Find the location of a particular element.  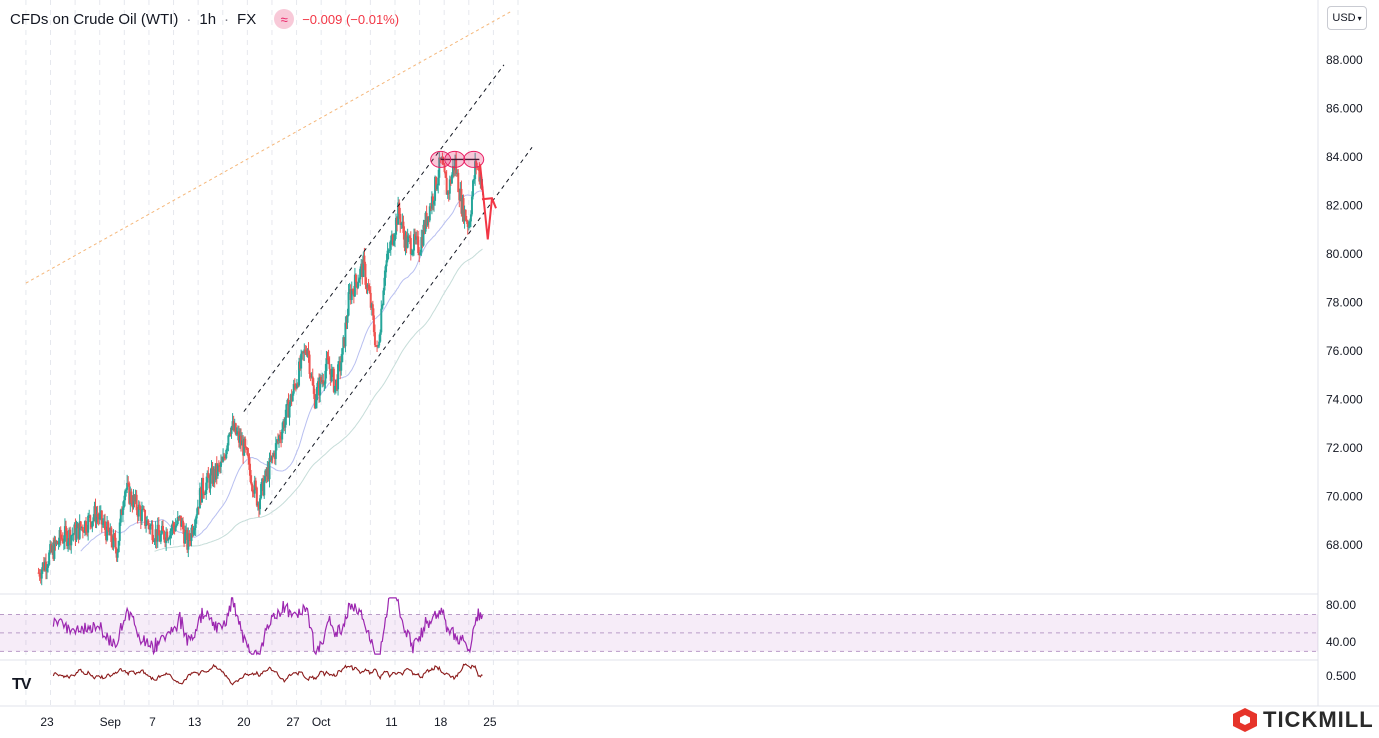

wave-icon: ≈ is located at coordinates (284, 19).